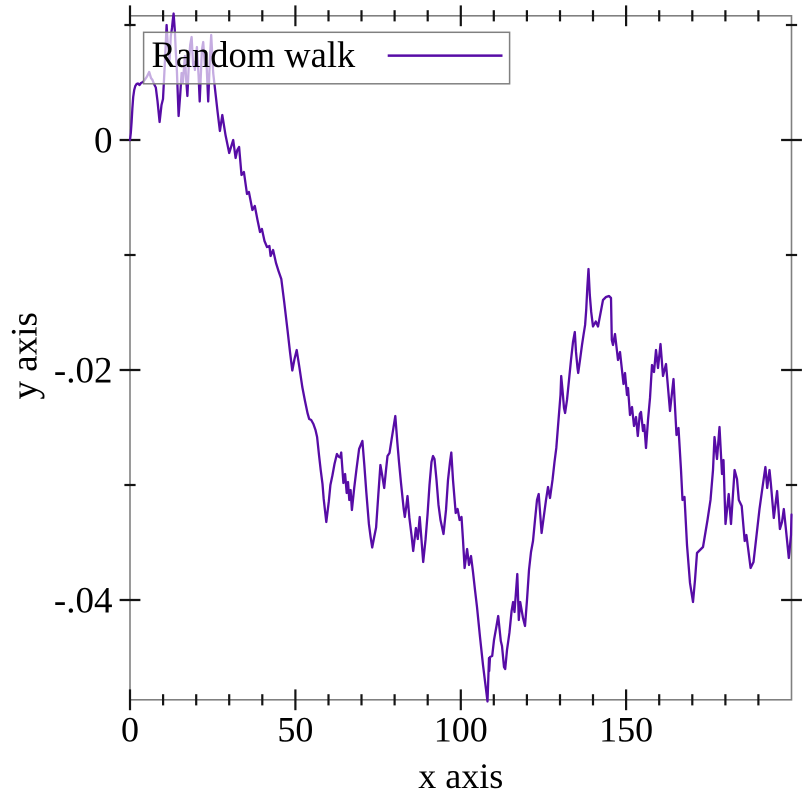  I want to click on svg-text: Random walk, so click(254, 54).